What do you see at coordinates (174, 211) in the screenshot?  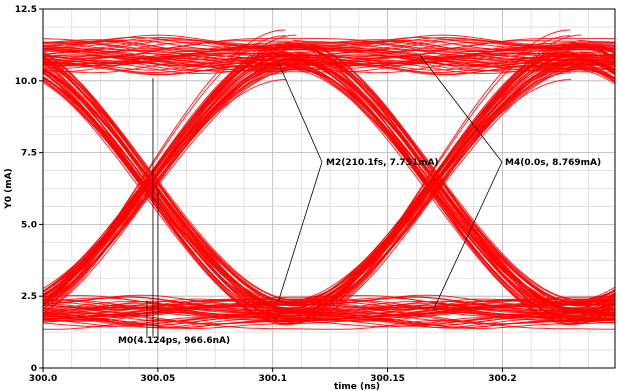 I see `marker-0: M0(4.124ps, 966.6nA)` at bounding box center [174, 211].